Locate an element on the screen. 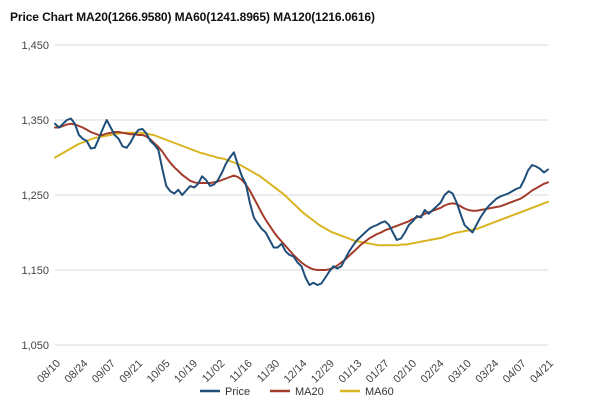  x-tick-label: 01/27 is located at coordinates (378, 372).